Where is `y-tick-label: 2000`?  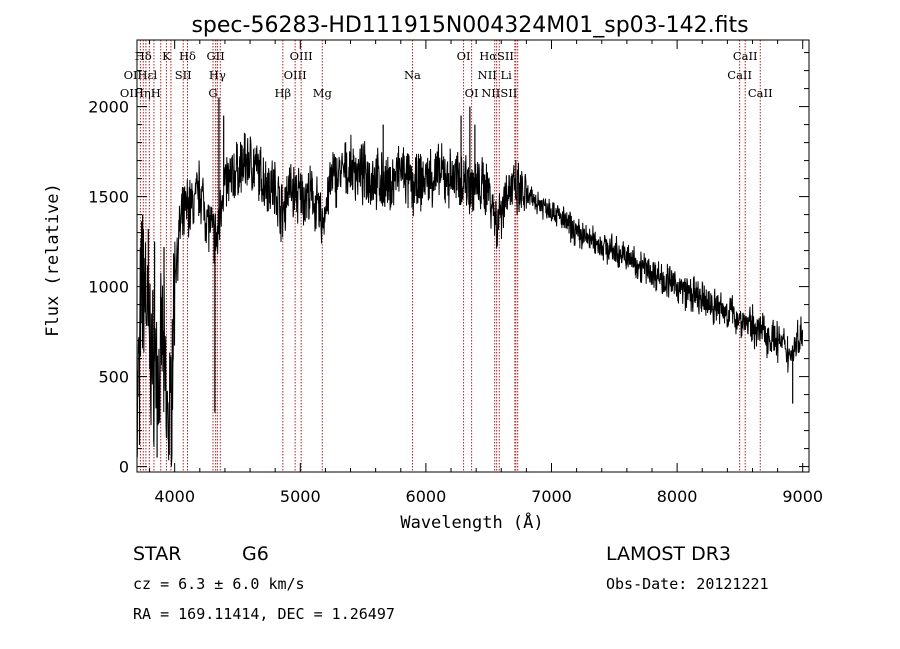
y-tick-label: 2000 is located at coordinates (108, 107).